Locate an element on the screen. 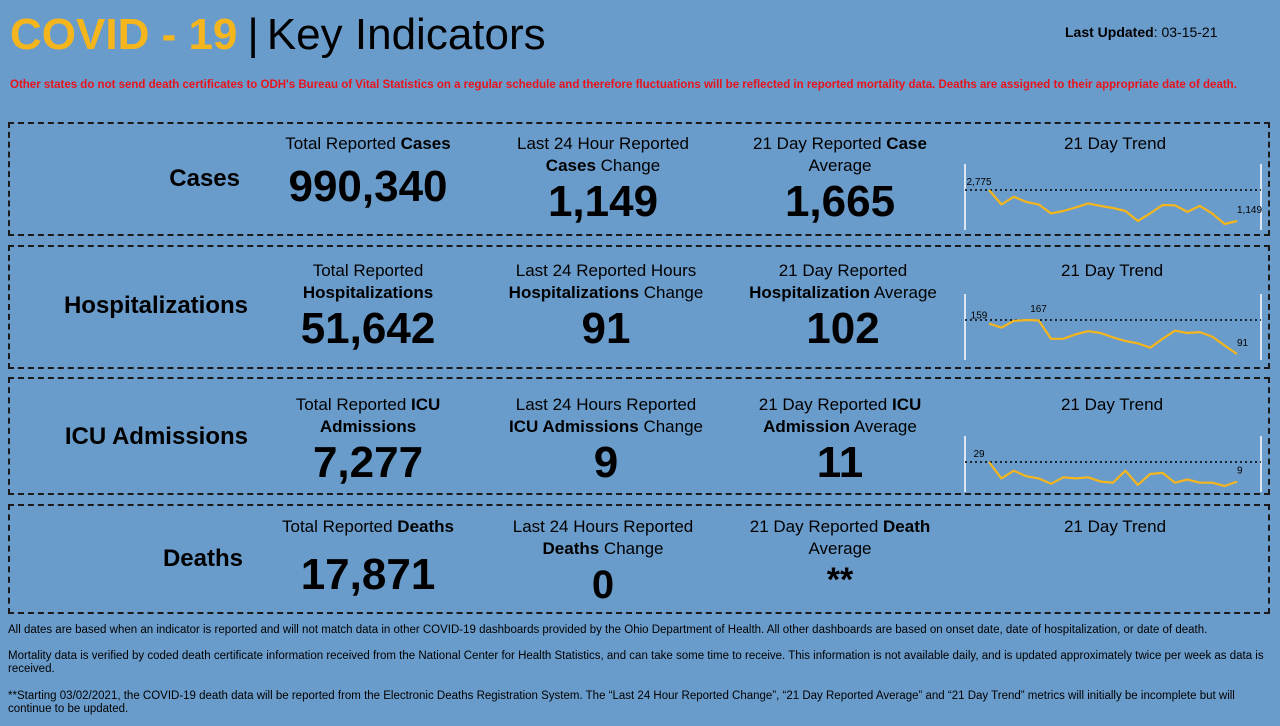  deaths-change-heading: Last 24 Hours Reported Deaths Change is located at coordinates (603, 537).